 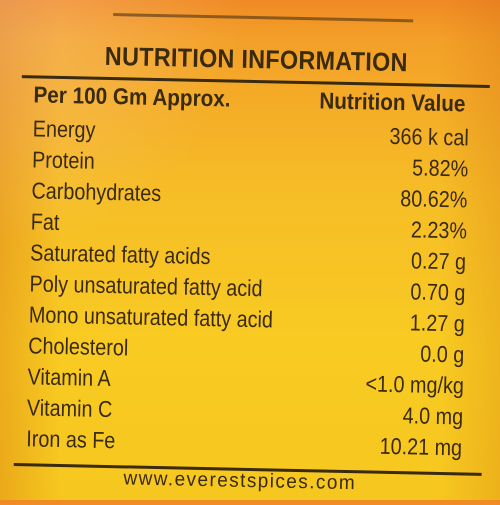 What do you see at coordinates (421, 446) in the screenshot?
I see `nutrient-value: 10.21 mg` at bounding box center [421, 446].